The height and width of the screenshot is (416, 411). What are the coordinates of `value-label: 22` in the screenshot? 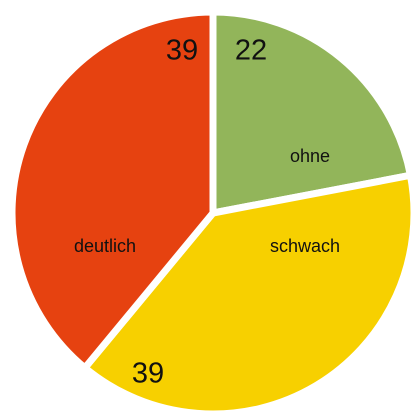 It's located at (251, 51).